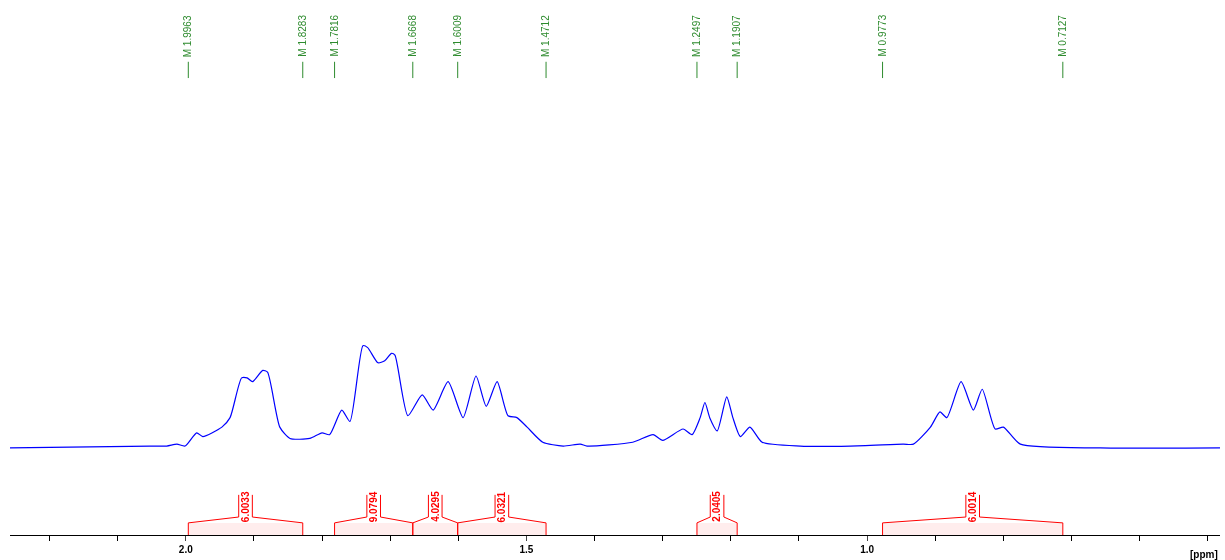 This screenshot has width=1225, height=560. Describe the element at coordinates (374, 507) in the screenshot. I see `band-label: 9.0794` at that location.